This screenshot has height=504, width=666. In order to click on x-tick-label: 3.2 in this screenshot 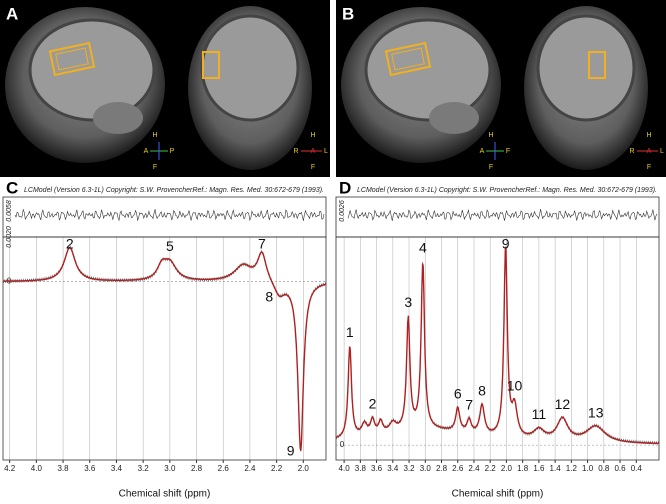, I will do `click(144, 468)`.